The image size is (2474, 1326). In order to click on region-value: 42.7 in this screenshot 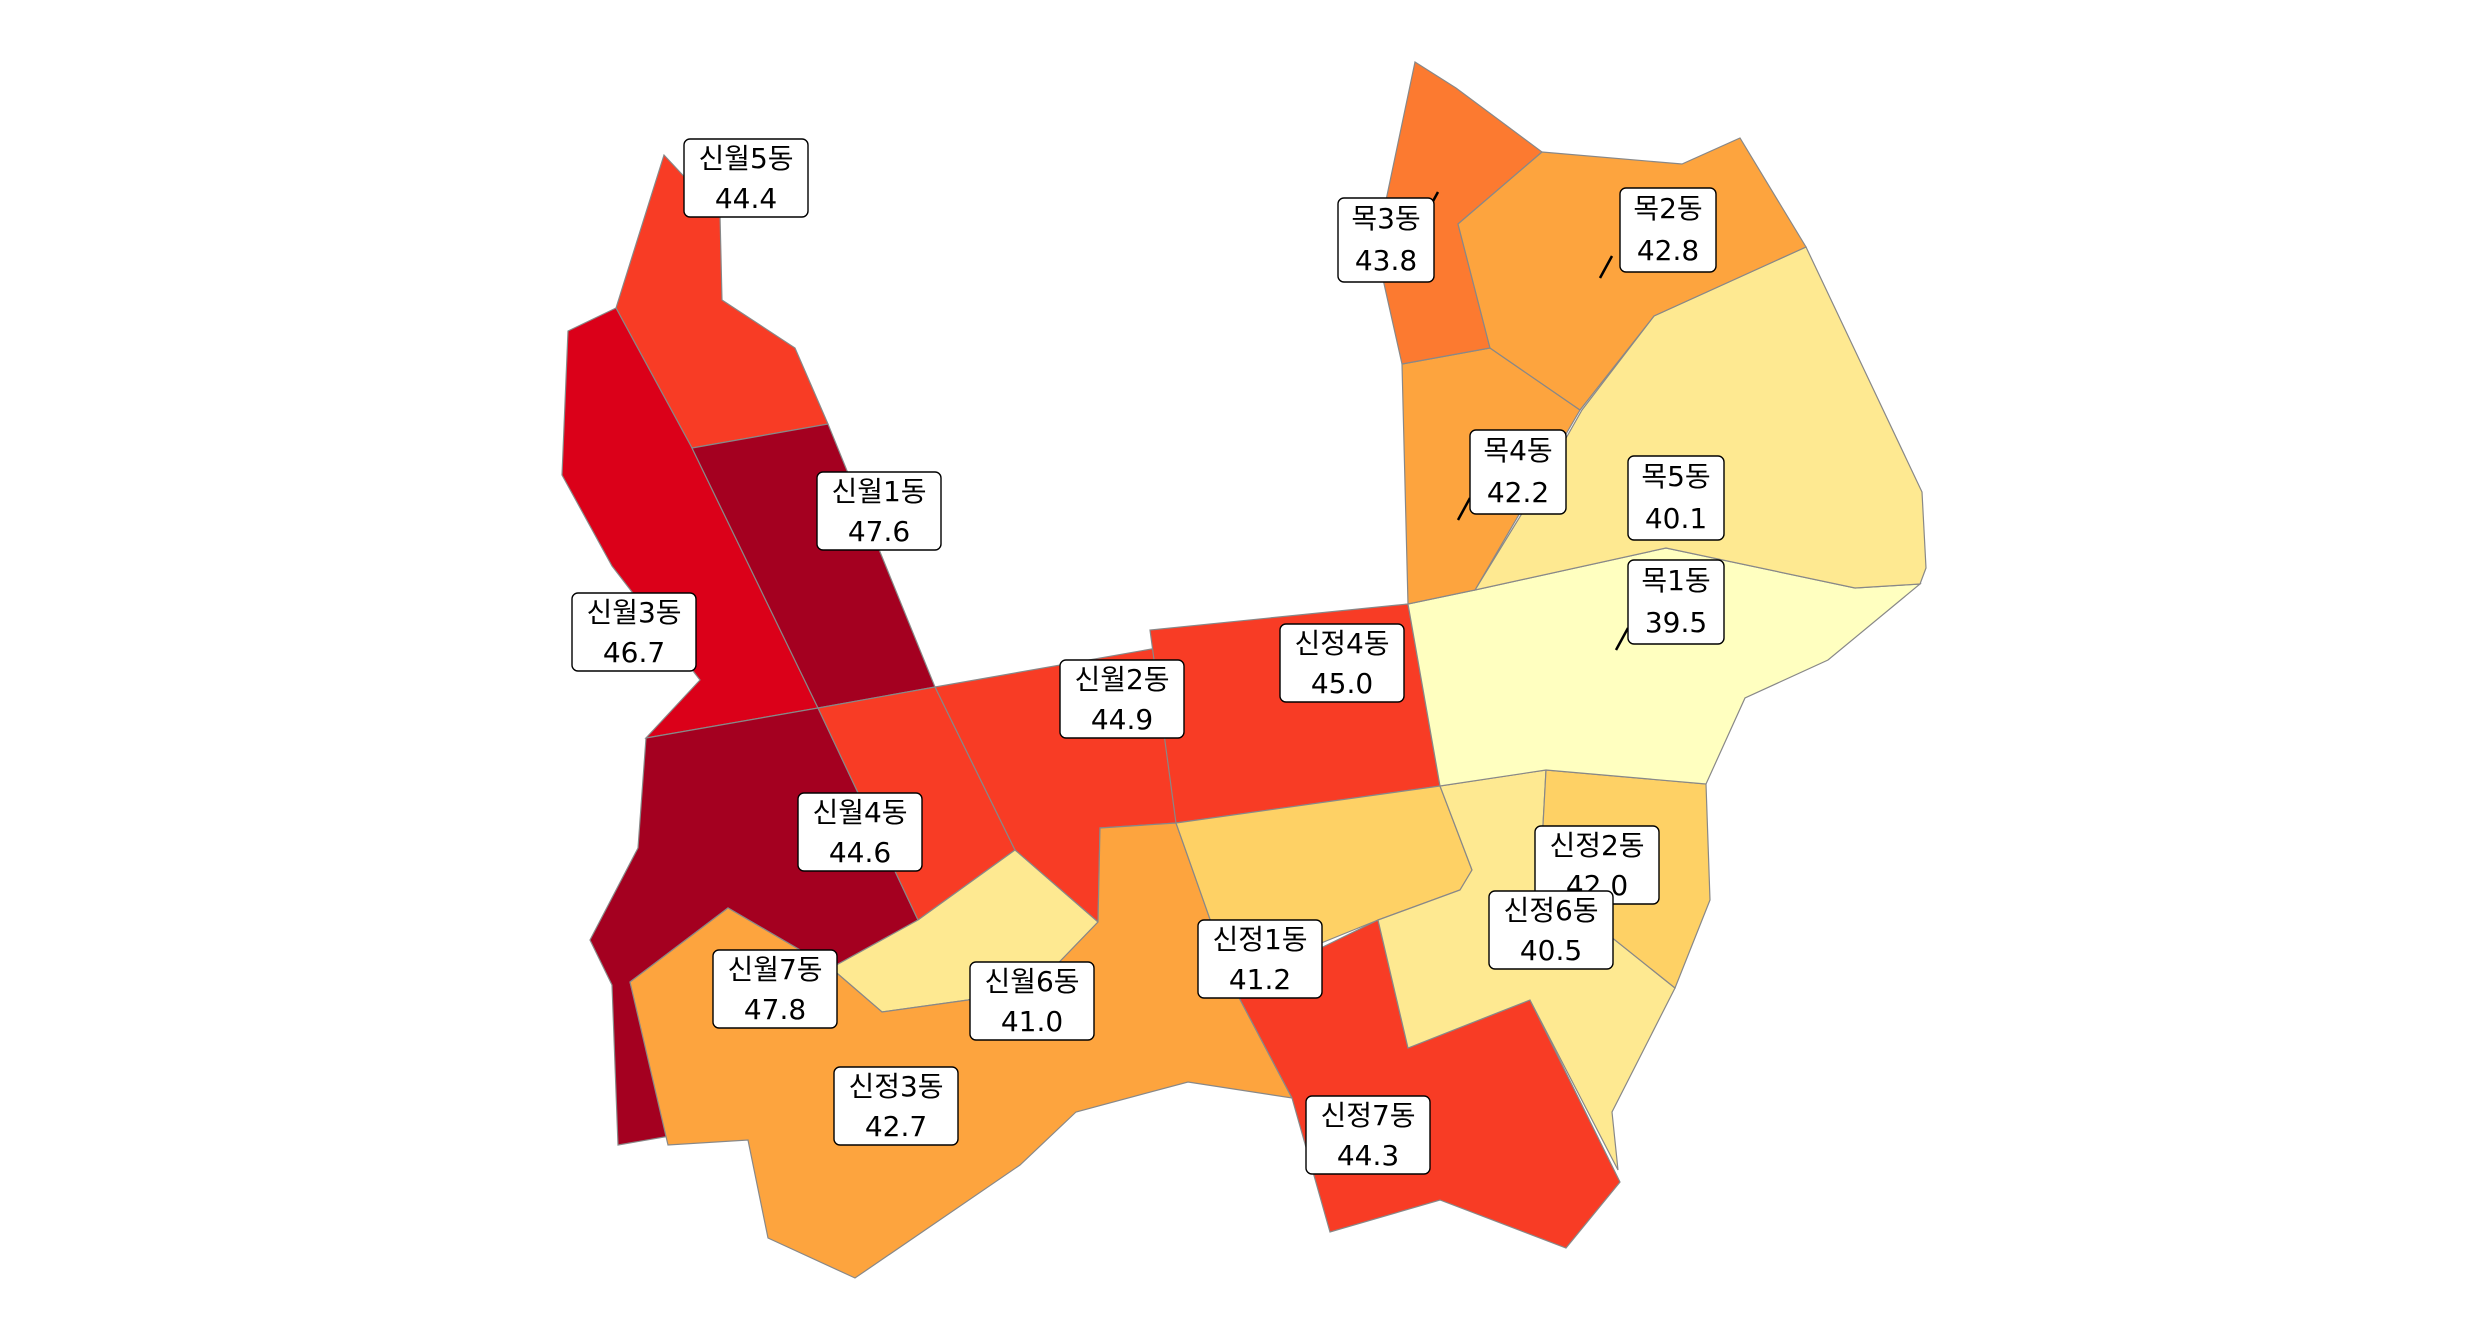, I will do `click(896, 1126)`.